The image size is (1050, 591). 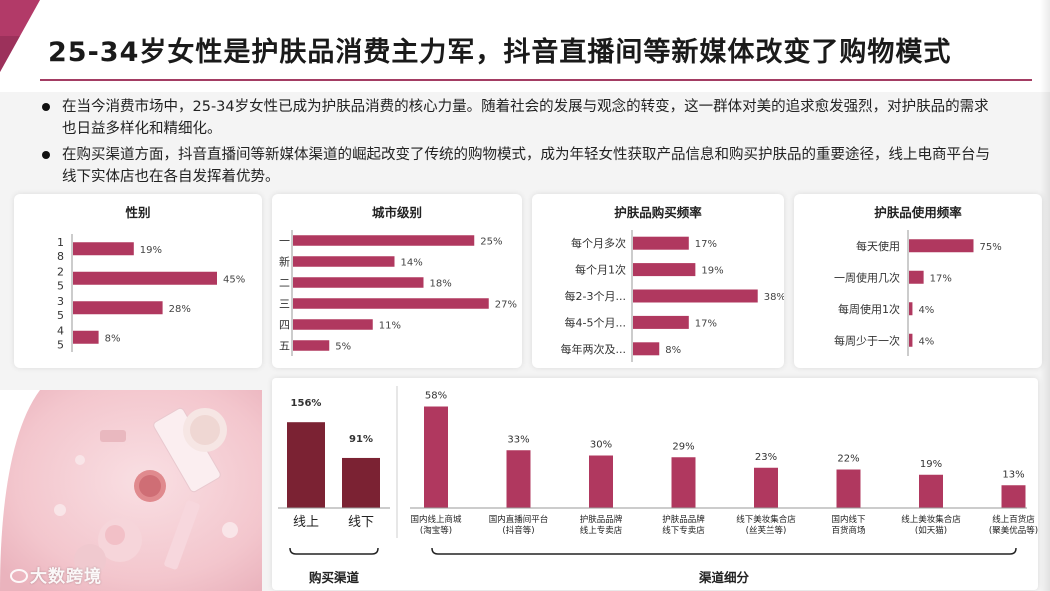 I want to click on category-label: 每个月1次, so click(x=600, y=270).